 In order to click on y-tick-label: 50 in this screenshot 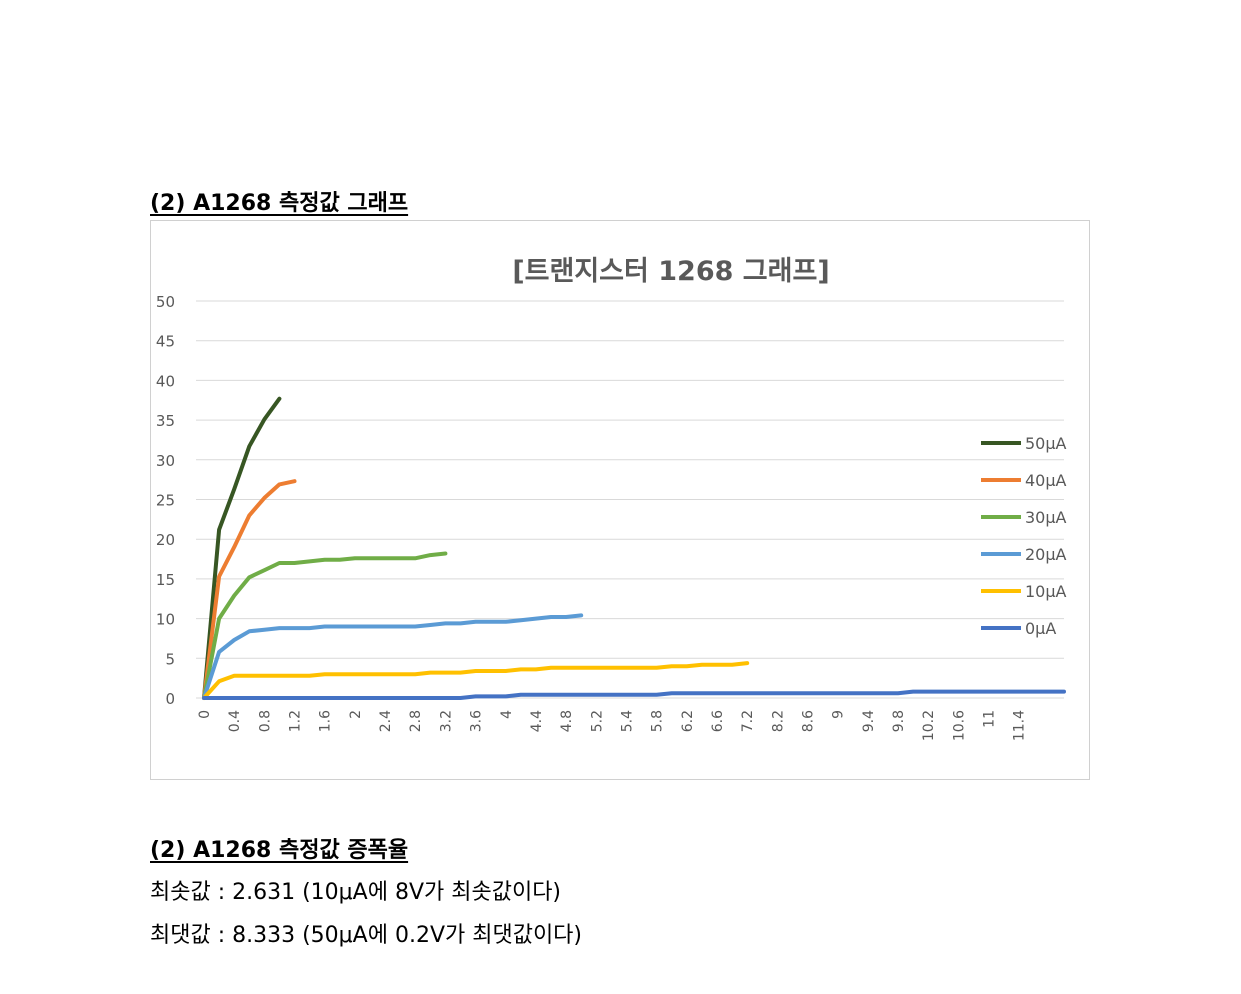, I will do `click(165, 302)`.